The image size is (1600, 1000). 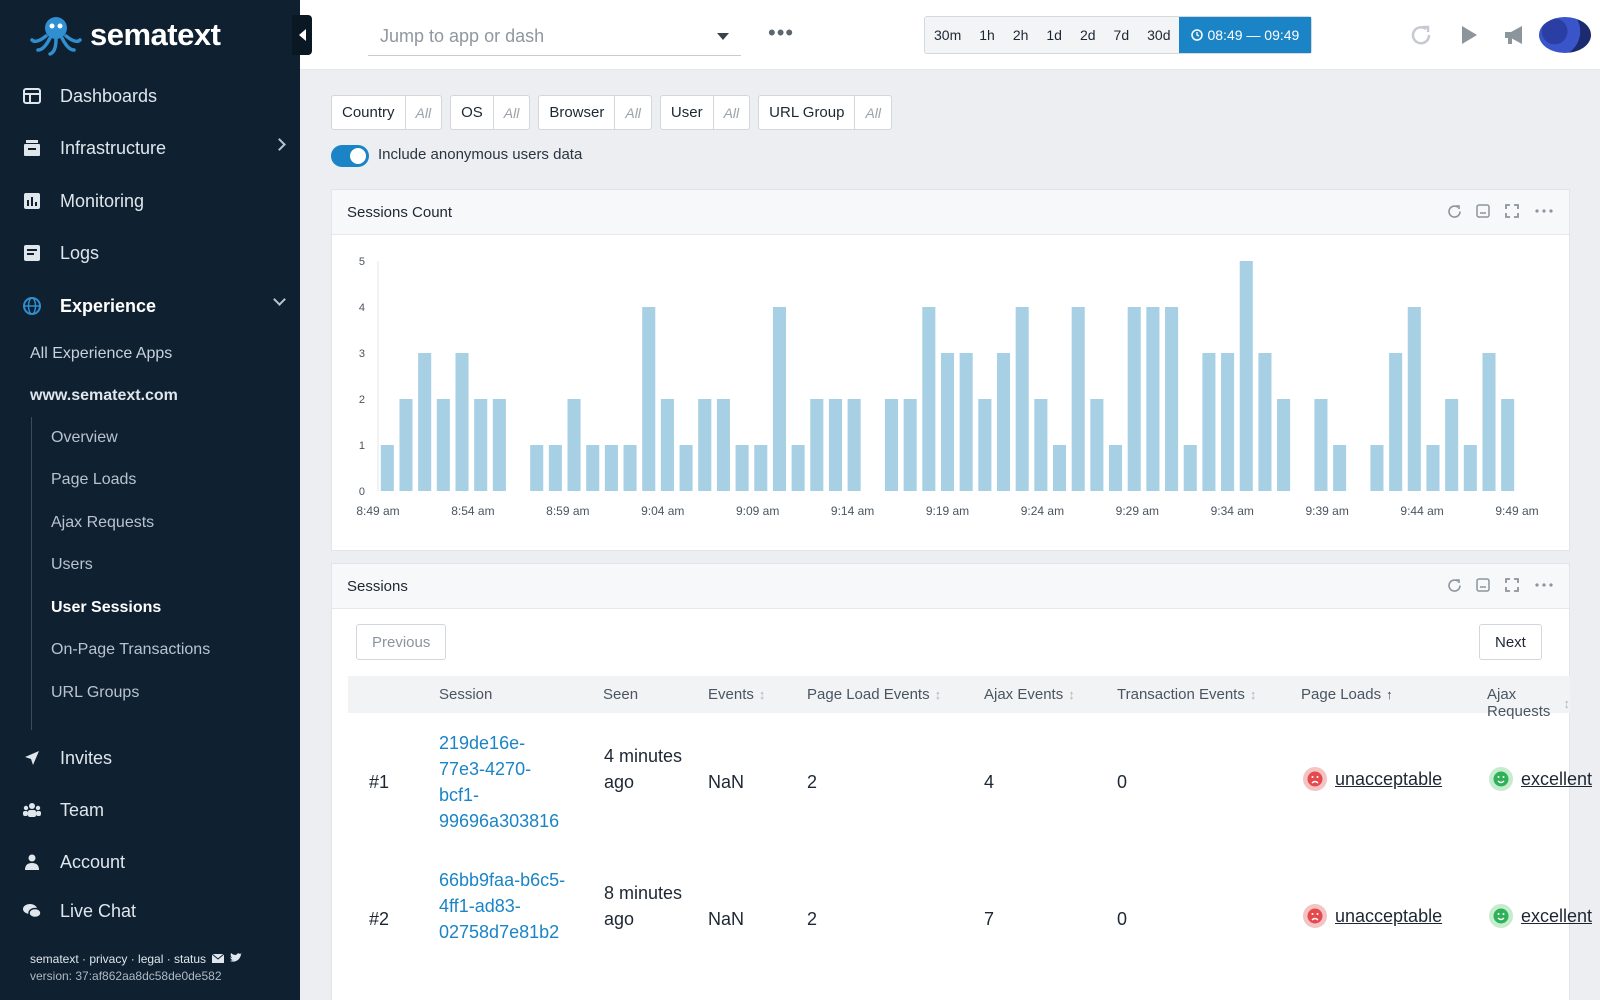 I want to click on sidebar-item-live-chat: Live Chat, so click(x=150, y=911).